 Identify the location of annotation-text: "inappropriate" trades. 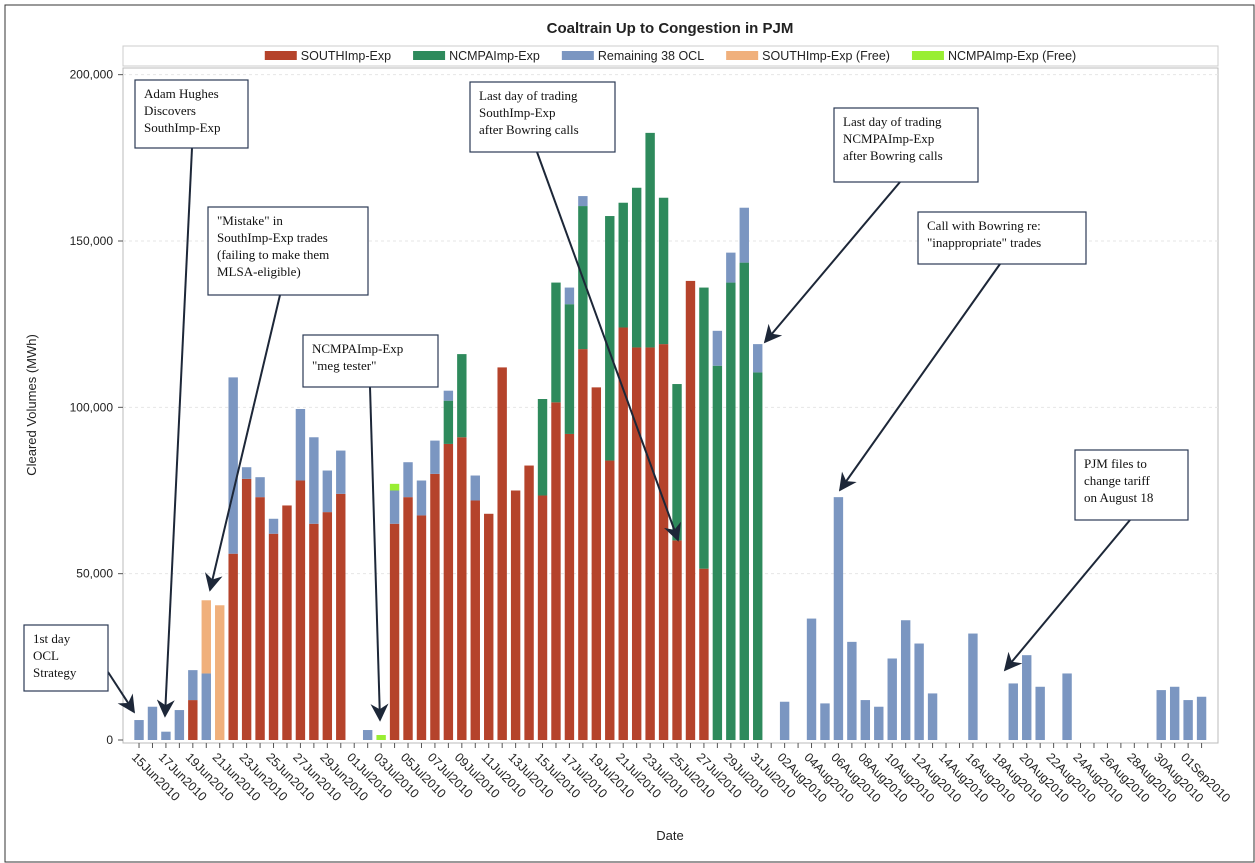
(984, 242).